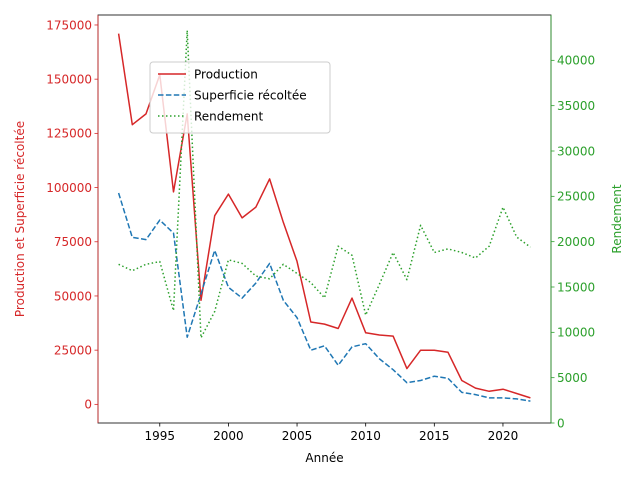 This screenshot has height=484, width=640. Describe the element at coordinates (72, 215) in the screenshot. I see `left-y-axis-ticks: 0 25000 50000 75000 100000 125000 150000 175000` at that location.